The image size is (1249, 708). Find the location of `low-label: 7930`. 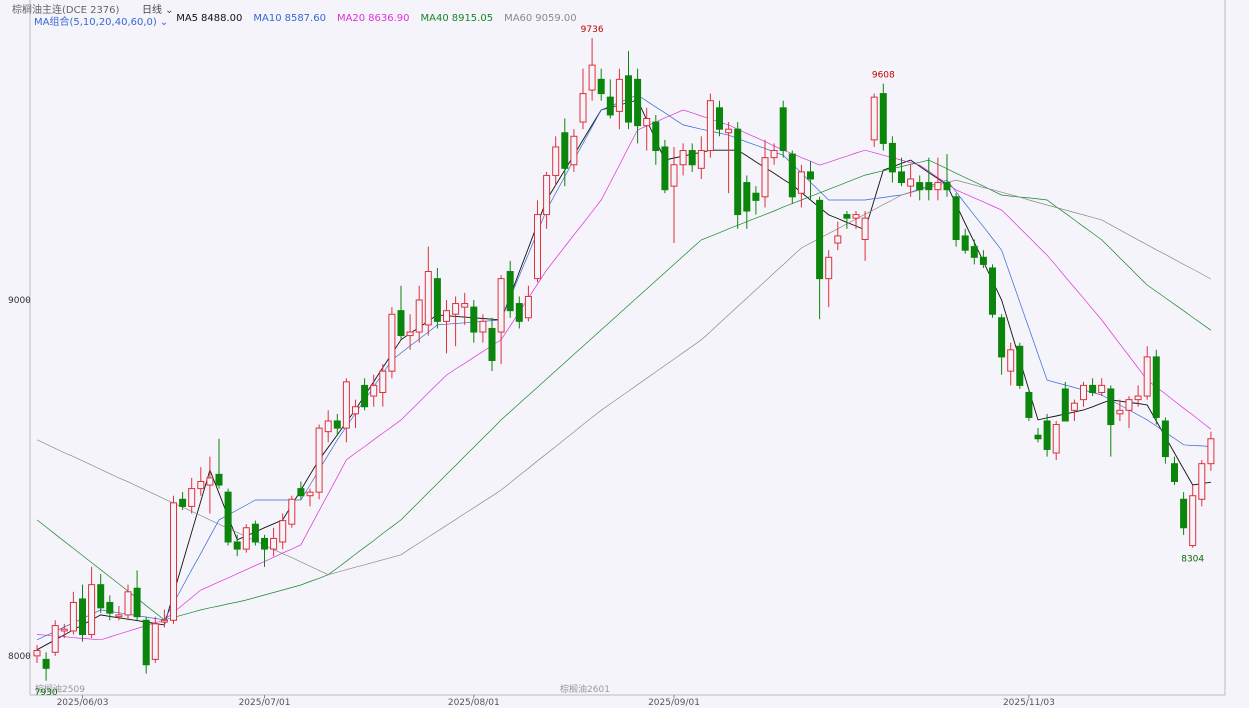

low-label: 7930 is located at coordinates (46, 693).